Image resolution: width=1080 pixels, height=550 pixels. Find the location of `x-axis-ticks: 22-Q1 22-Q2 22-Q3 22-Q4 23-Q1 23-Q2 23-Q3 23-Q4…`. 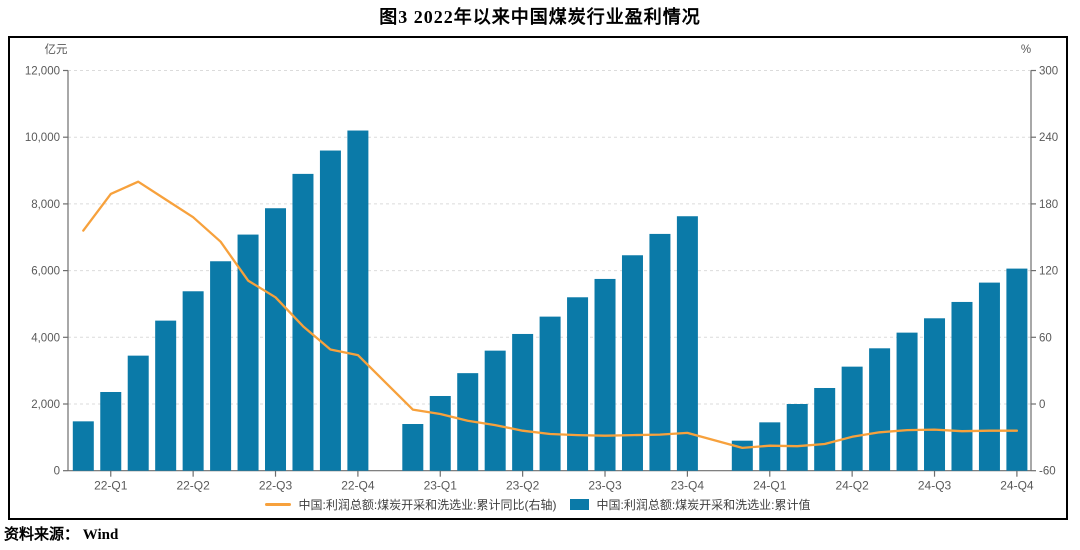

x-axis-ticks: 22-Q1 22-Q2 22-Q3 22-Q4 23-Q1 23-Q2 23-Q3 23-Q4… is located at coordinates (564, 481).